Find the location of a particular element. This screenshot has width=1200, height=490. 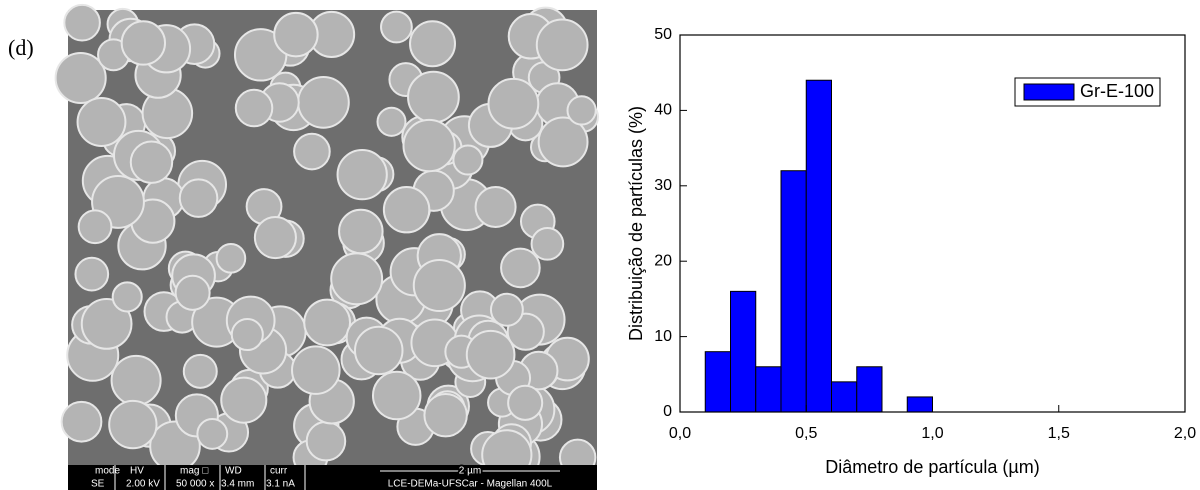

sem-value: SE is located at coordinates (98, 484).